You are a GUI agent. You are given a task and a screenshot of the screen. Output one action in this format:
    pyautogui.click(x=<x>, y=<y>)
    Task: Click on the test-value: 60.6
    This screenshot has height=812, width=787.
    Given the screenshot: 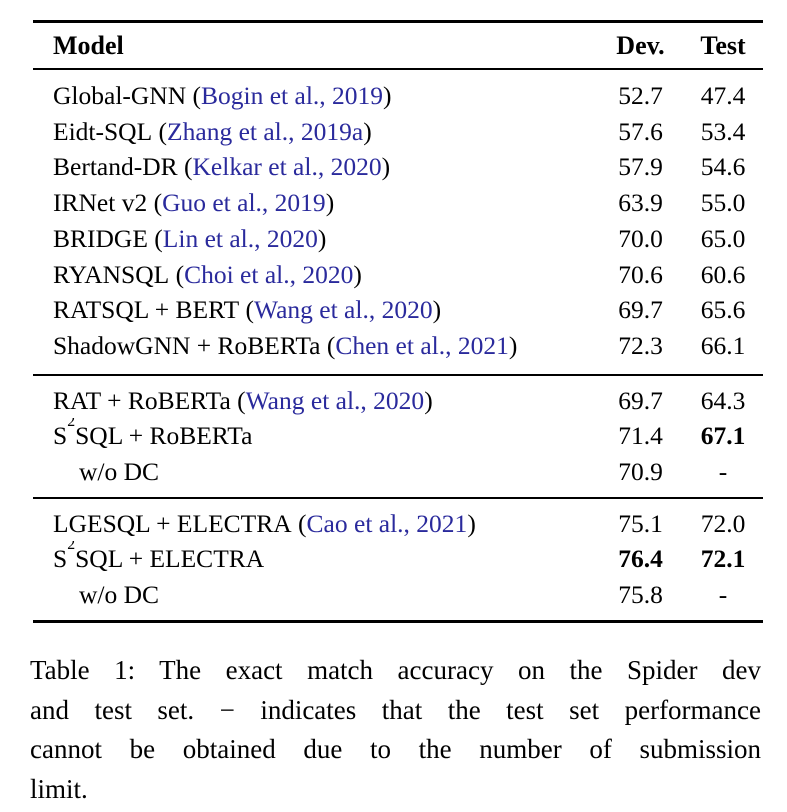 What is the action you would take?
    pyautogui.click(x=723, y=274)
    